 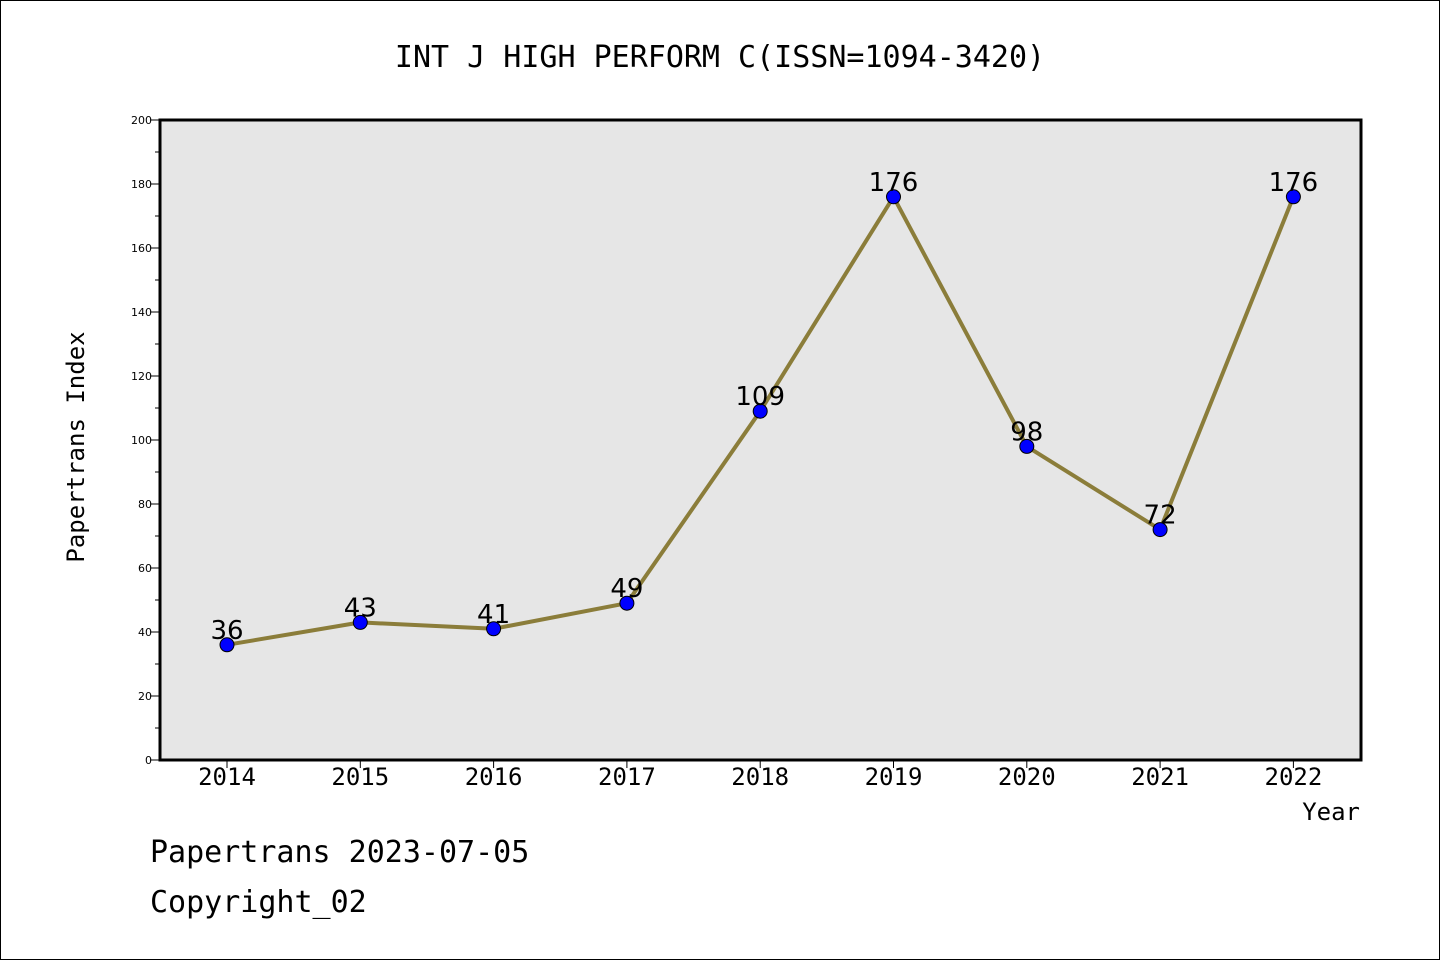 I want to click on y-axis: 0 20 40 60 80 100 120 140 160 180 200, so click(x=145, y=440).